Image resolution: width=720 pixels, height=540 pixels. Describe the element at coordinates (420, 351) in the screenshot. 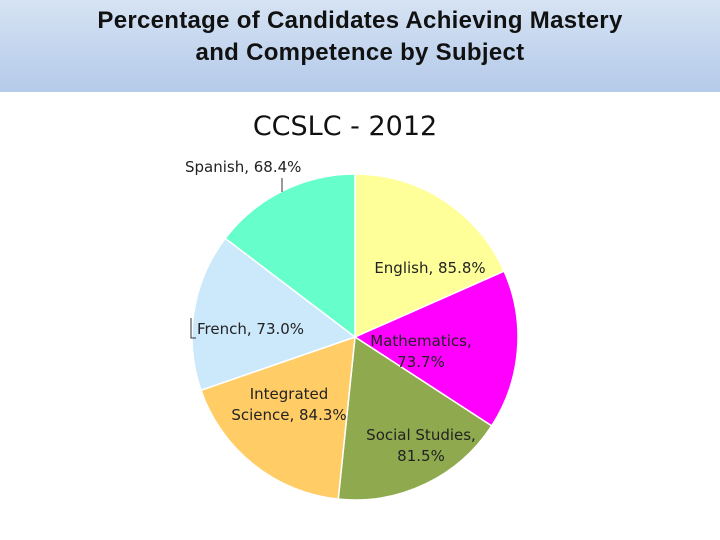

I see `slice-label-mathematics: Mathematics, 73.7%` at that location.